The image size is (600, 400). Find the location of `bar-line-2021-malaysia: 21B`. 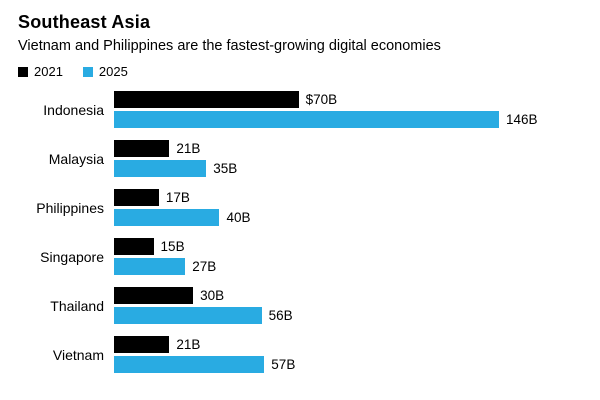

bar-line-2021-malaysia: 21B is located at coordinates (349, 148).